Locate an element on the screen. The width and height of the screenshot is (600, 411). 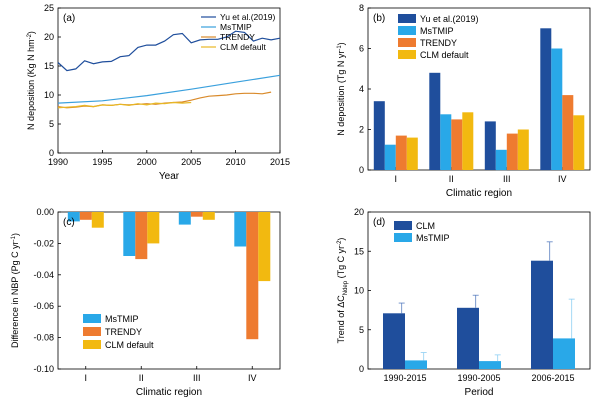
y-tick-label: 0.00 is located at coordinates (45, 212).